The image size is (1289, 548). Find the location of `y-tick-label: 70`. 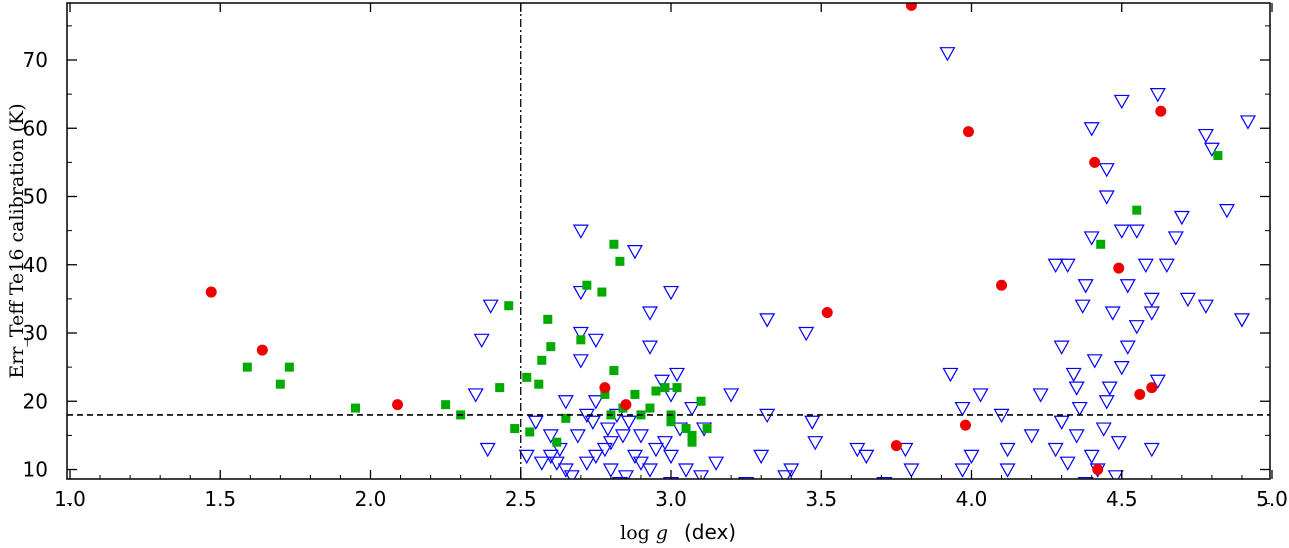

y-tick-label: 70 is located at coordinates (35, 60).